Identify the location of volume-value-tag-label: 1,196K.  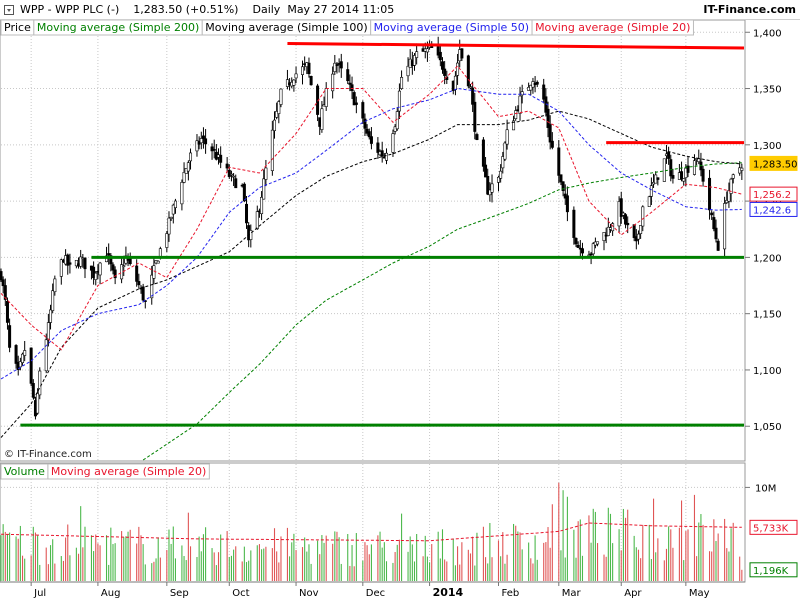
(771, 571).